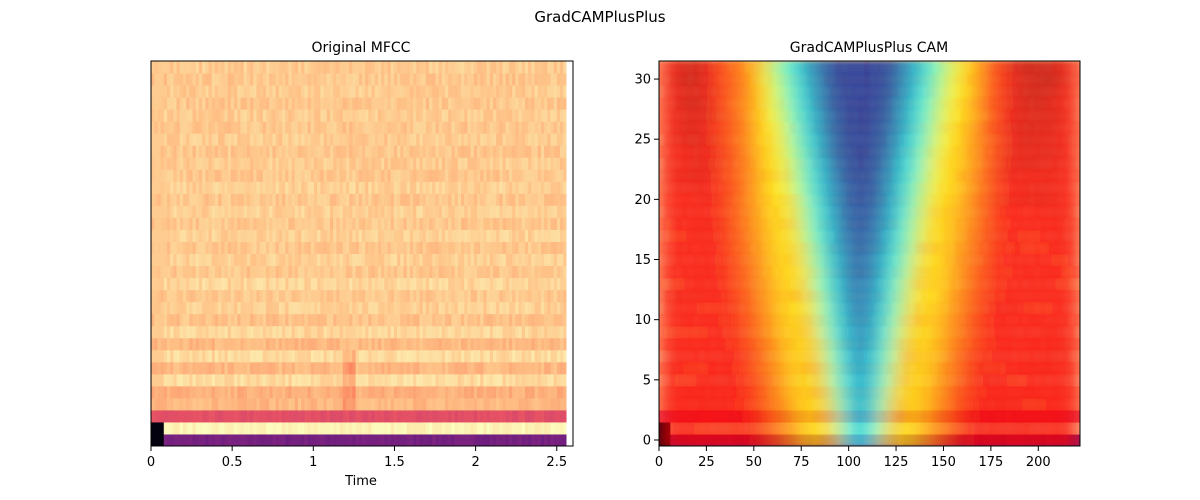  I want to click on mfcc-x-tick-label: 0.5, so click(232, 462).